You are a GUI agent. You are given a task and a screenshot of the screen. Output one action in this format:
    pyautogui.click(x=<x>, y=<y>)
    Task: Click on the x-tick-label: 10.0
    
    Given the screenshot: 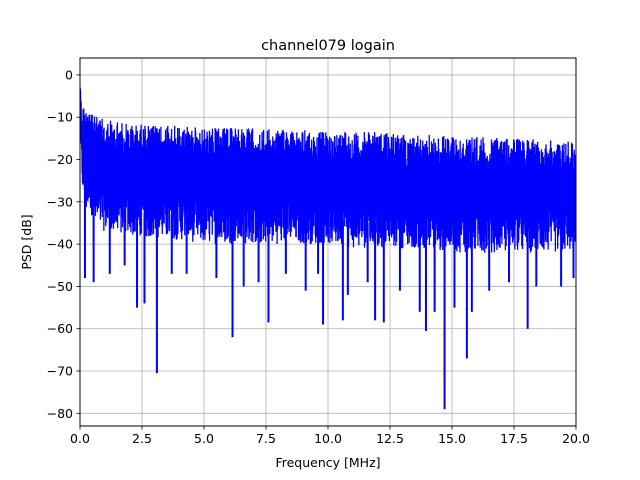 What is the action you would take?
    pyautogui.click(x=328, y=438)
    